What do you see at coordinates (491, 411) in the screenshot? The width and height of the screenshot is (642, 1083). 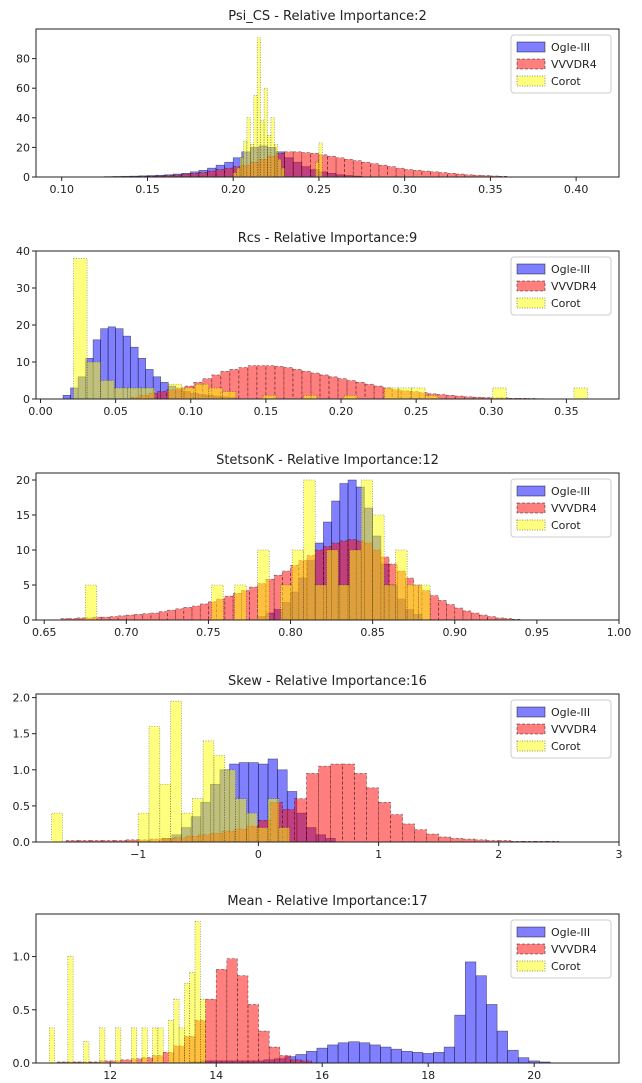 I see `x-tick-label: 0.30` at bounding box center [491, 411].